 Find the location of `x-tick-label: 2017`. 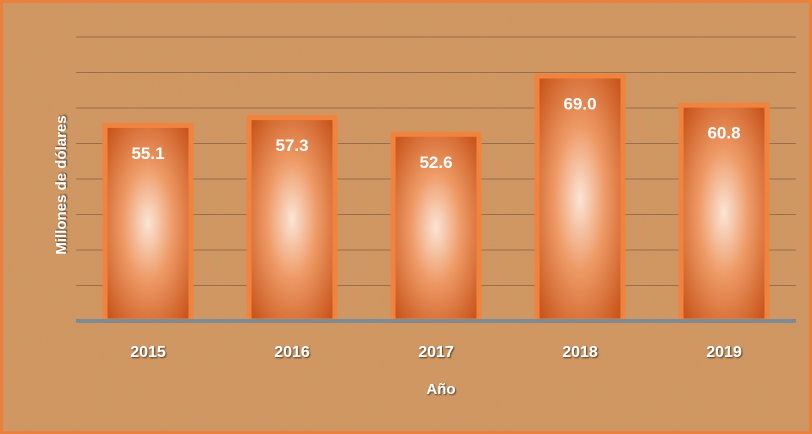

x-tick-label: 2017 is located at coordinates (436, 352).